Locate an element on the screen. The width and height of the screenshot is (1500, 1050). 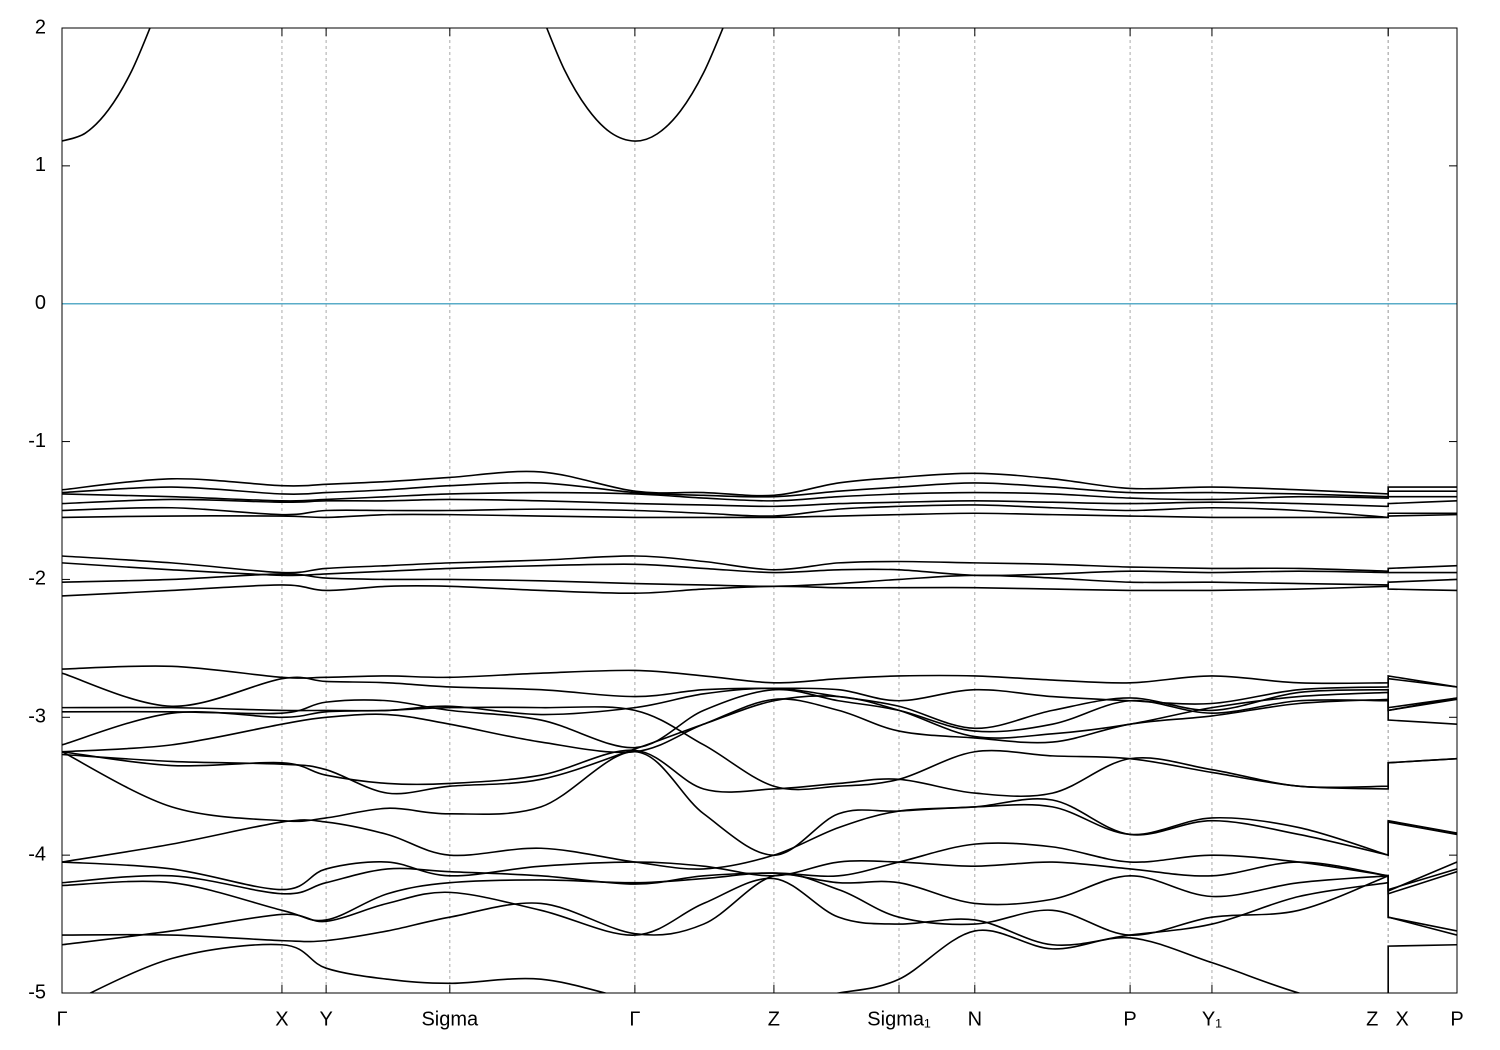
y-tick-label: -3 is located at coordinates (37, 717).